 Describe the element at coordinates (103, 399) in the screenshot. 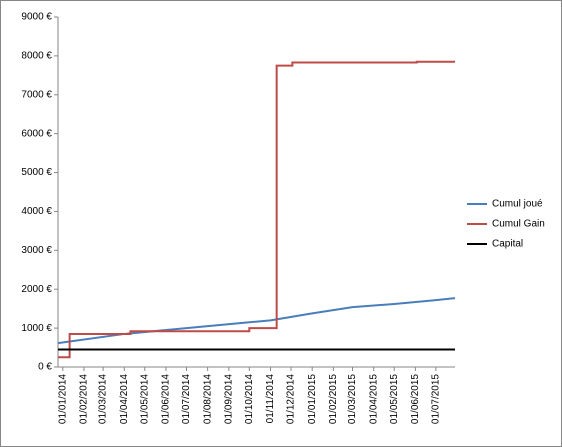

I see `x-tick-label: 01/03/2014` at that location.